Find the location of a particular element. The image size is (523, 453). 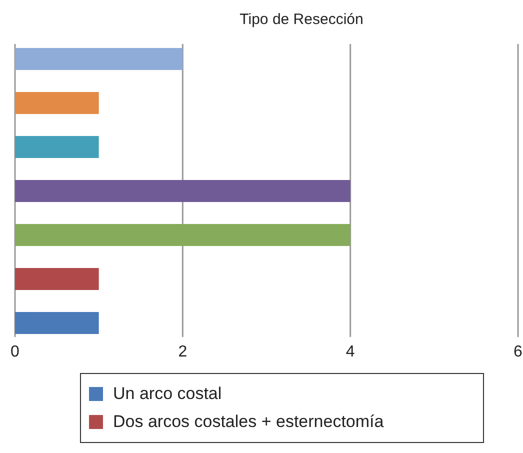

legend-label: Dos arcos costales + esternectomía is located at coordinates (248, 422).